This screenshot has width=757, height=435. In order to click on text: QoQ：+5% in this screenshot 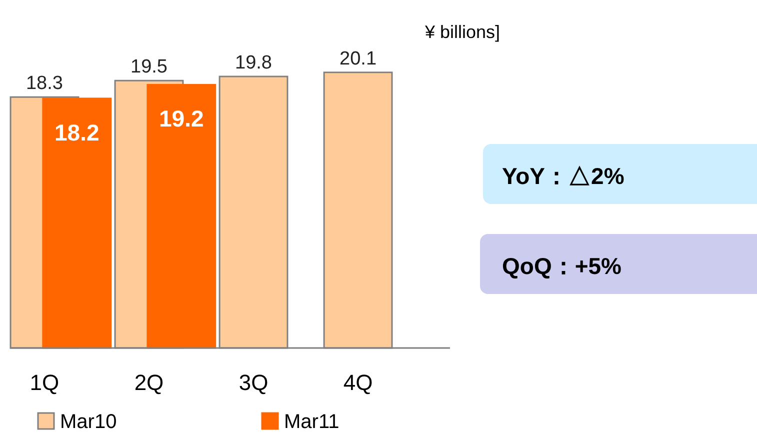, I will do `click(562, 266)`.